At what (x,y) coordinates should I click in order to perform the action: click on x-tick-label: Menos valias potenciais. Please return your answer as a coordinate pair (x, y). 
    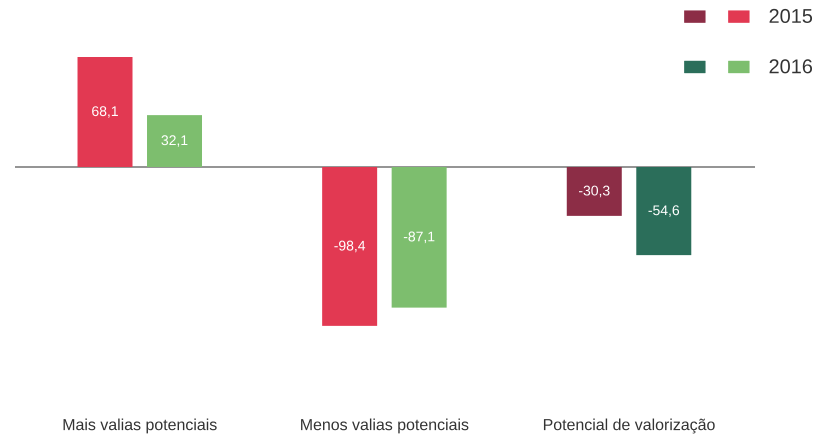
    Looking at the image, I should click on (384, 426).